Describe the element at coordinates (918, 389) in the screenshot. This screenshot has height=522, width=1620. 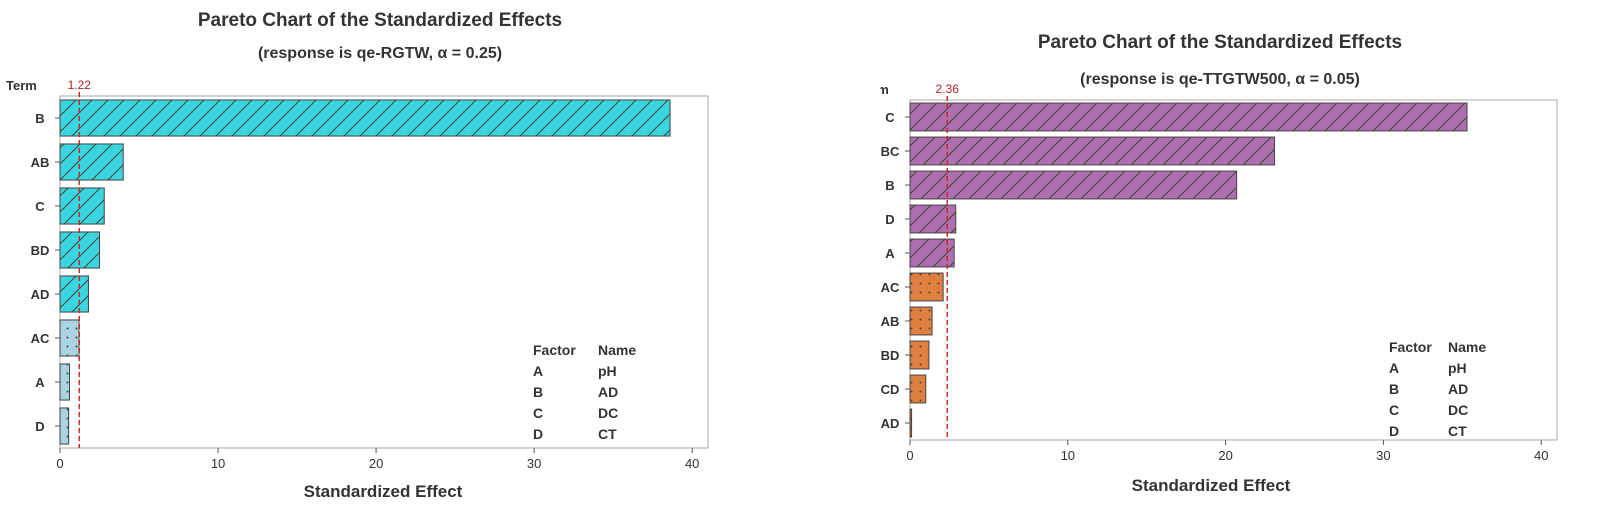
I see `bar-pattern-CD` at that location.